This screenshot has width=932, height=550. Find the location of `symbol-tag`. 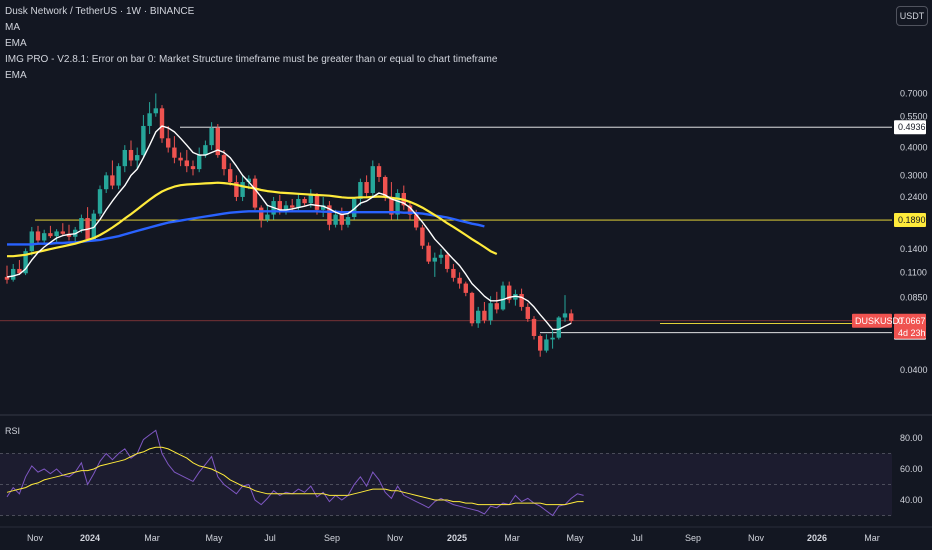

symbol-tag is located at coordinates (872, 320).